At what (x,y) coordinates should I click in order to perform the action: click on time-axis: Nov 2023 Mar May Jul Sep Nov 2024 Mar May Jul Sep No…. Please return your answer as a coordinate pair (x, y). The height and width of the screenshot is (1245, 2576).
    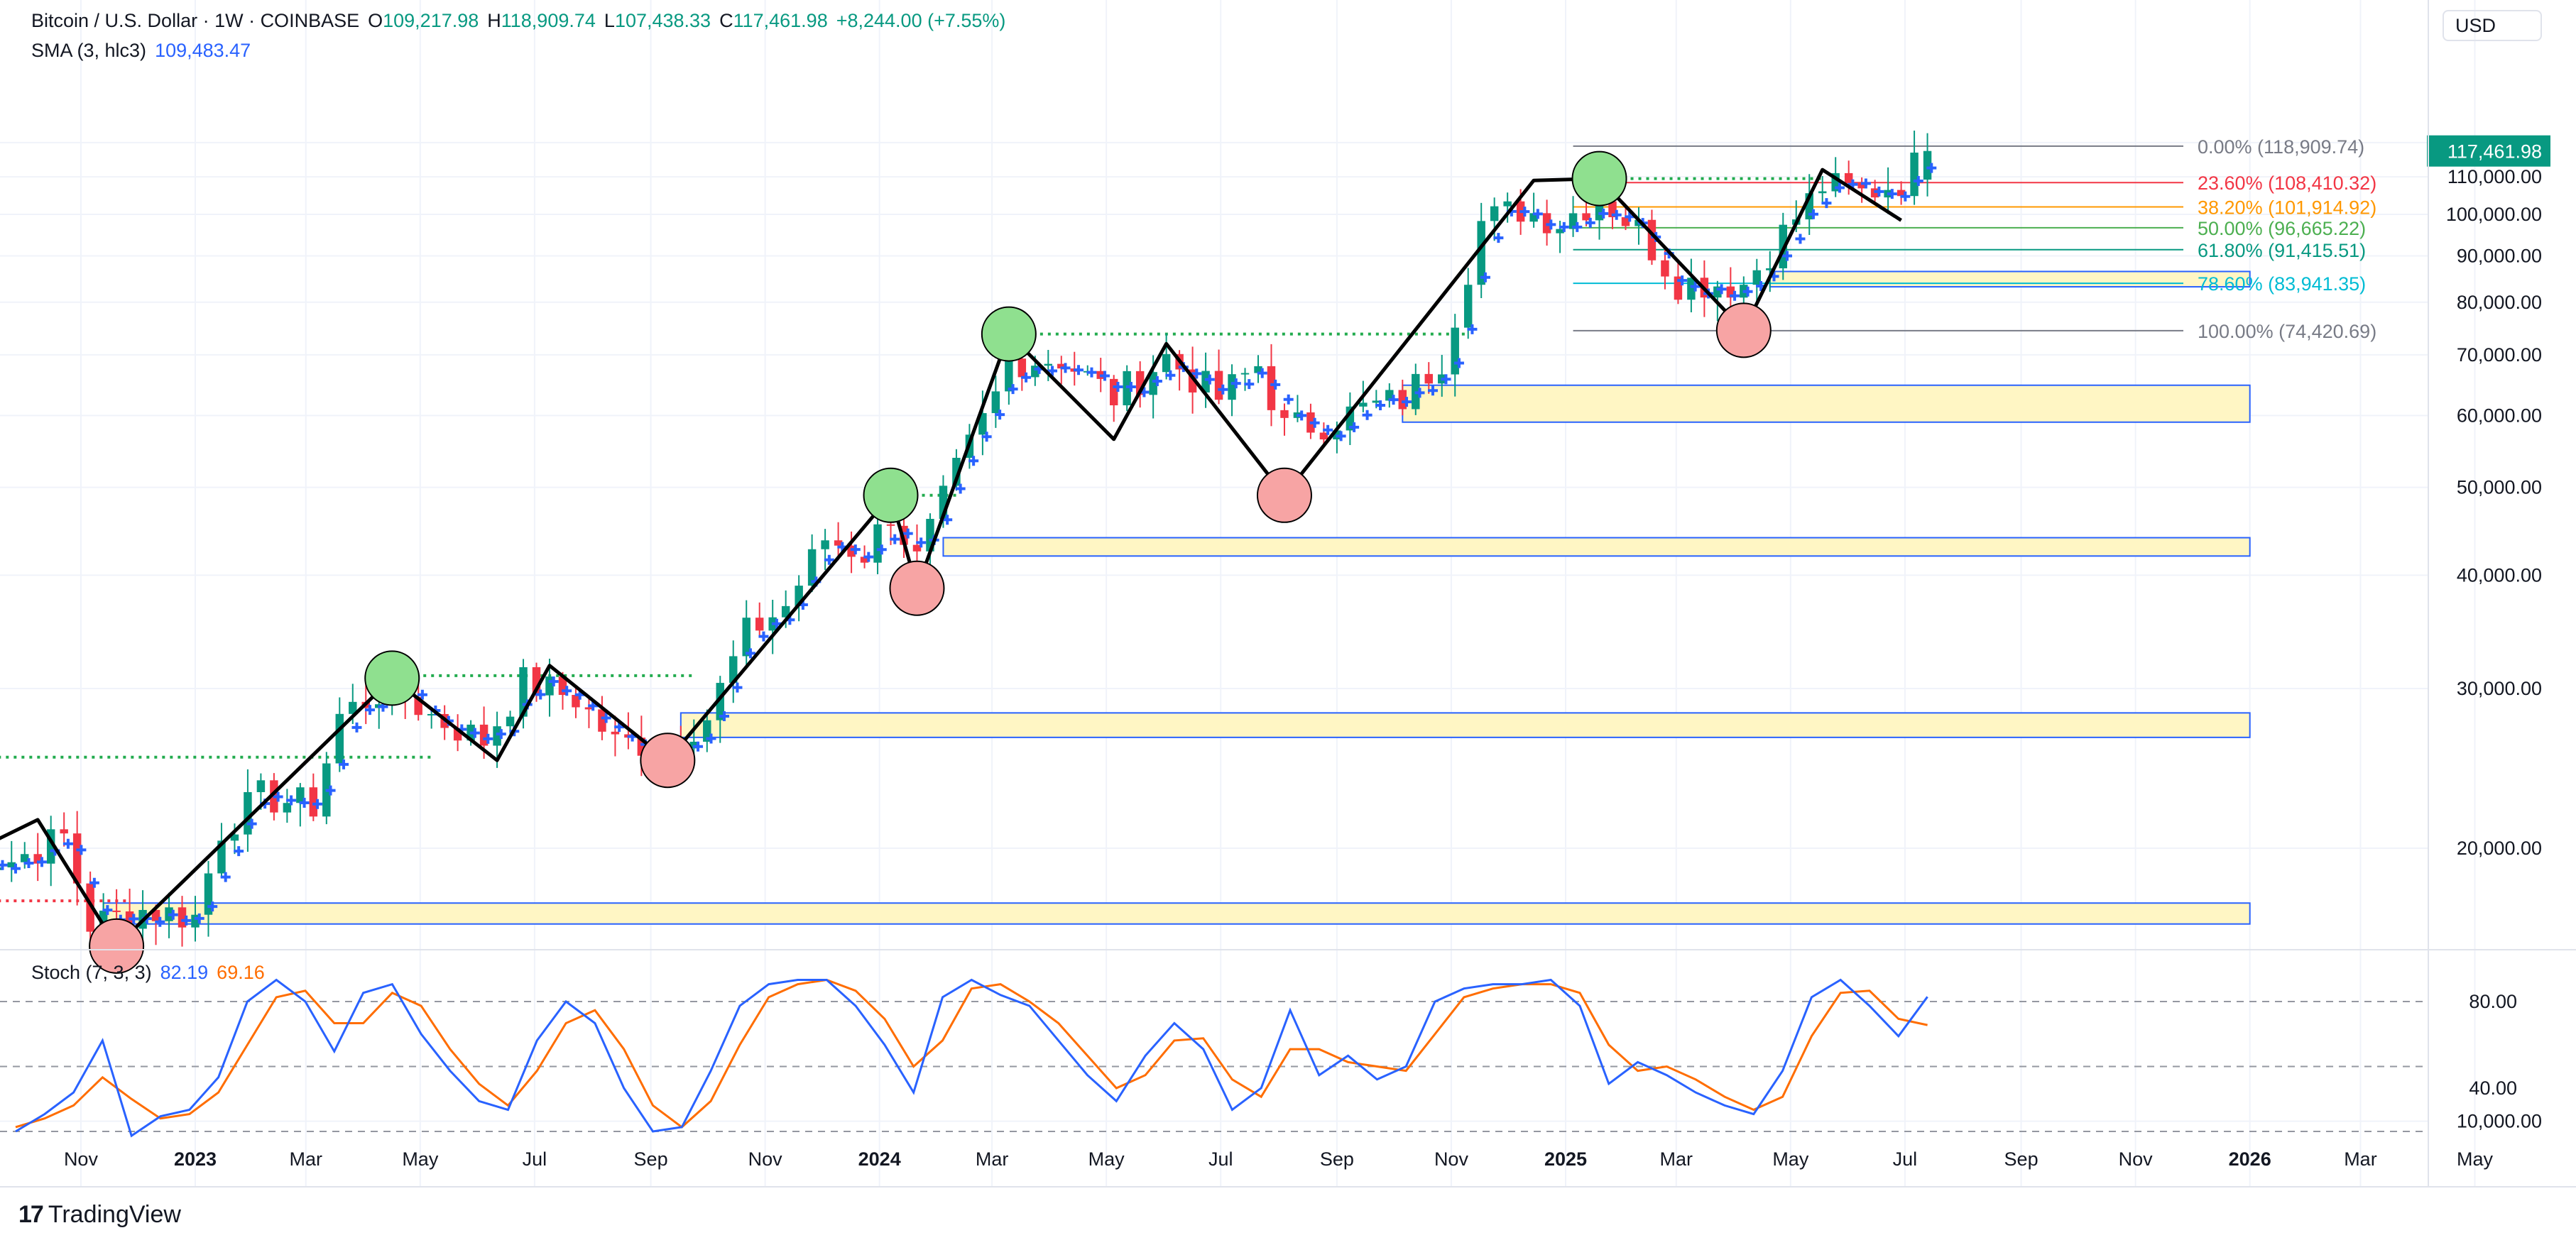
    Looking at the image, I should click on (1279, 1159).